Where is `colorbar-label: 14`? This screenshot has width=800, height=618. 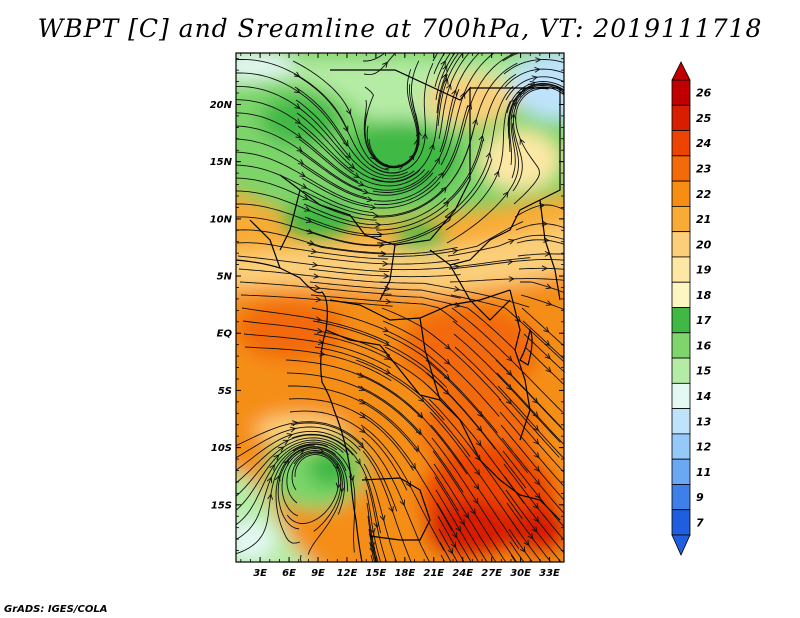 colorbar-label: 14 is located at coordinates (703, 396).